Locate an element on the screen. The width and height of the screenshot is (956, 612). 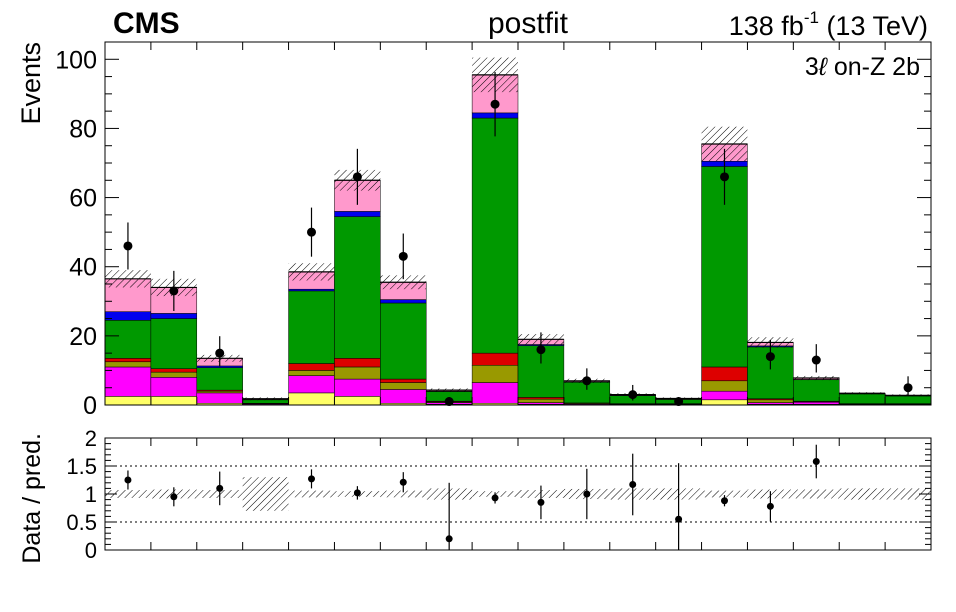
ratio-y-tick-label: 0.5 is located at coordinates (81, 522).